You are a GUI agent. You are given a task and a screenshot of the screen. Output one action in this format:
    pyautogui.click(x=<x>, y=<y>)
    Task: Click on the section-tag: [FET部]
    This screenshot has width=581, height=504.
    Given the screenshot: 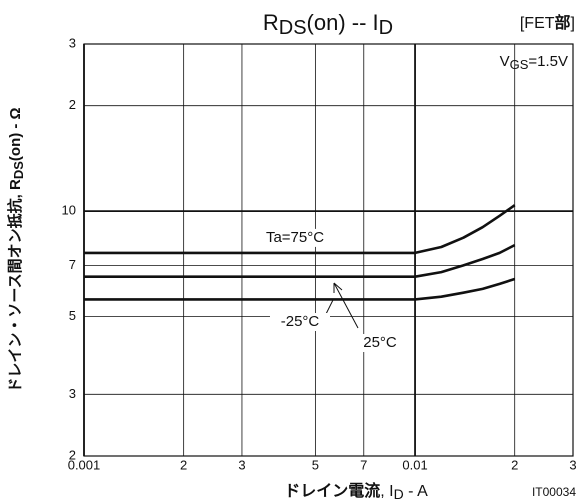 What is the action you would take?
    pyautogui.click(x=547, y=22)
    